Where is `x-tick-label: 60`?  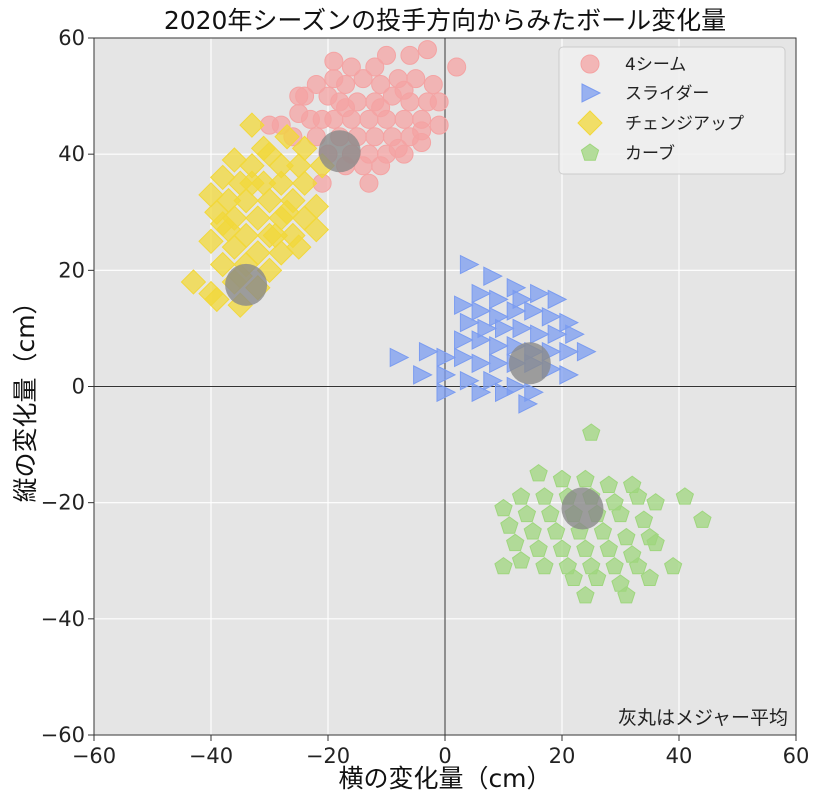 x-tick-label: 60 is located at coordinates (796, 756).